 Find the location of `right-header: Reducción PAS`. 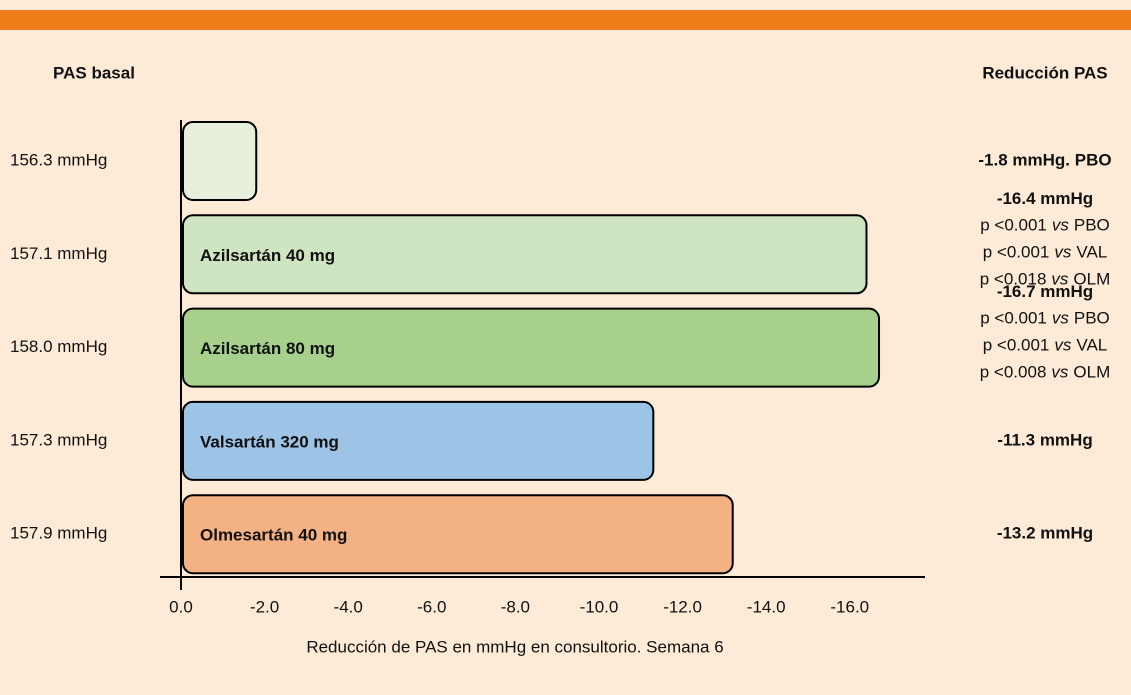

right-header: Reducción PAS is located at coordinates (1044, 72).